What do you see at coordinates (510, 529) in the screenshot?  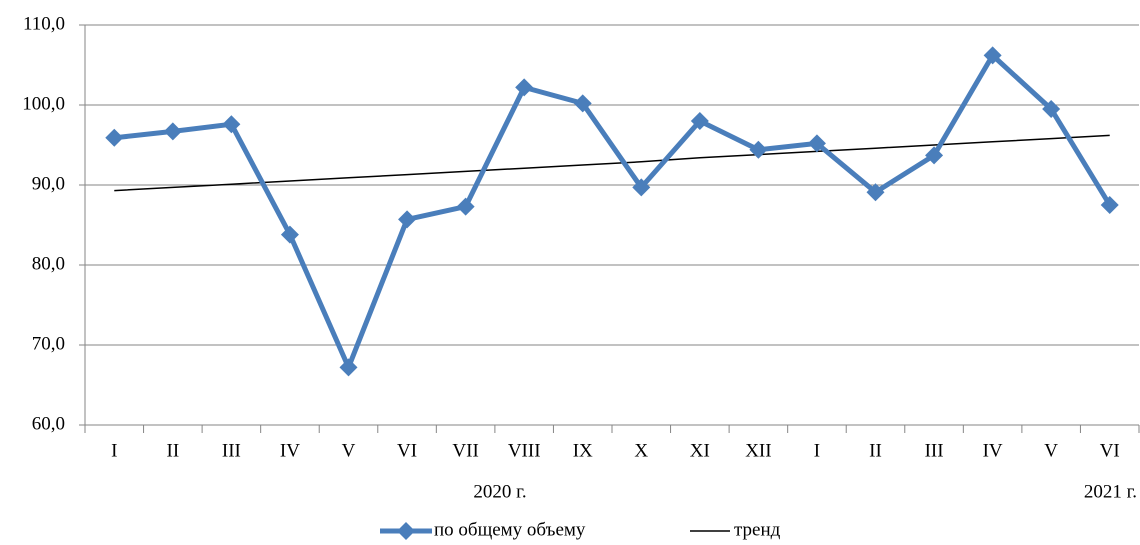 I see `legend-label: по общему объему` at bounding box center [510, 529].